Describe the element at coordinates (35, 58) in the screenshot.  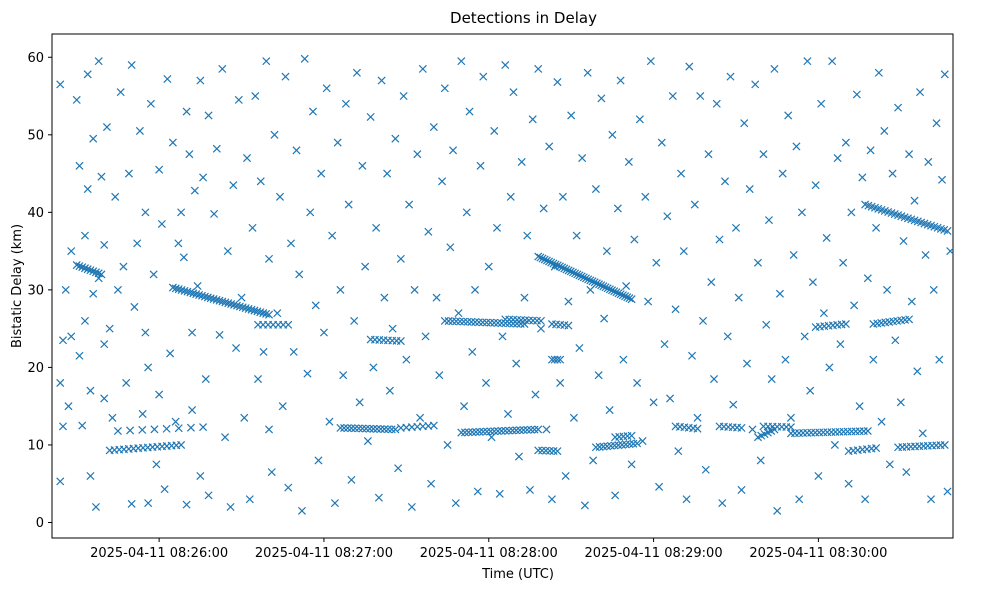
I see `y-tick-label: 60` at that location.